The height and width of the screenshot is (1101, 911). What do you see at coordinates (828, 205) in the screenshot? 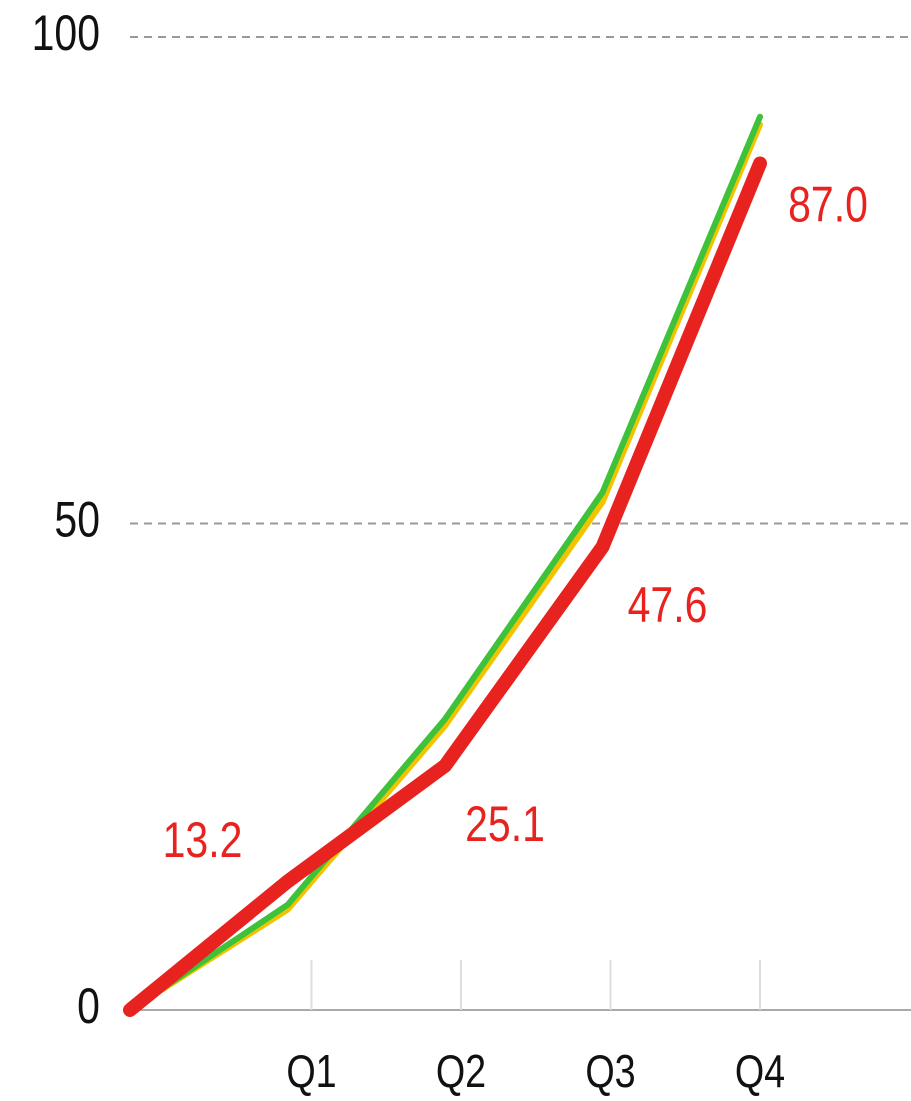
I see `data-label: 87.0` at bounding box center [828, 205].